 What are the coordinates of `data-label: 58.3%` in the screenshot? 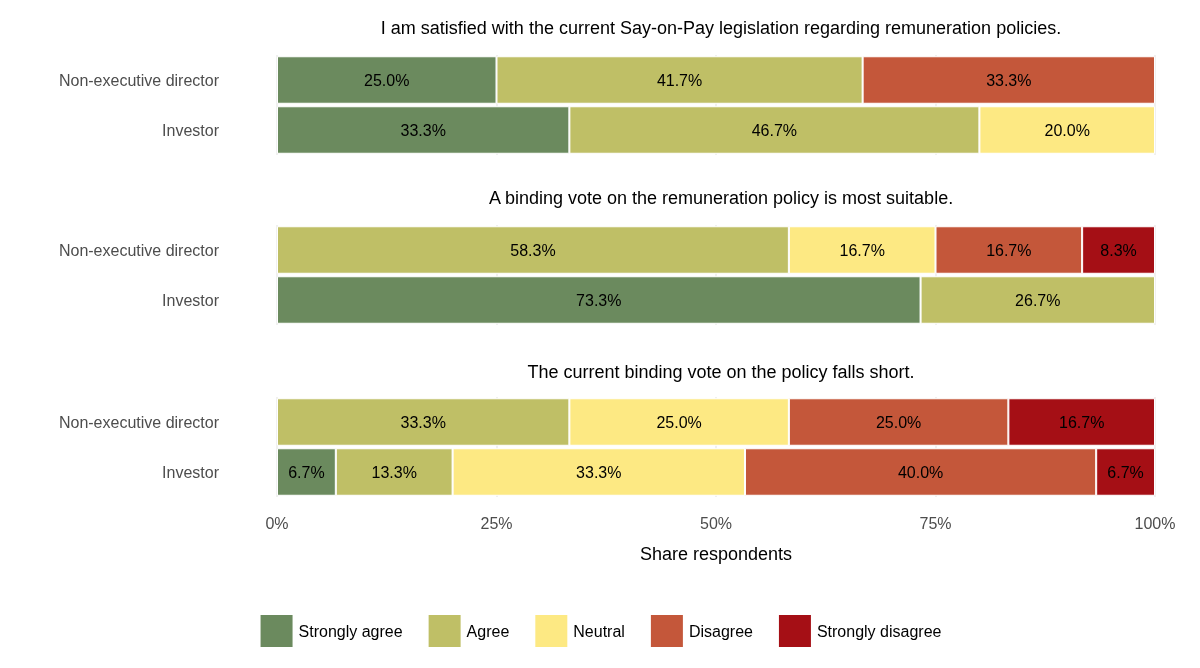 It's located at (533, 250).